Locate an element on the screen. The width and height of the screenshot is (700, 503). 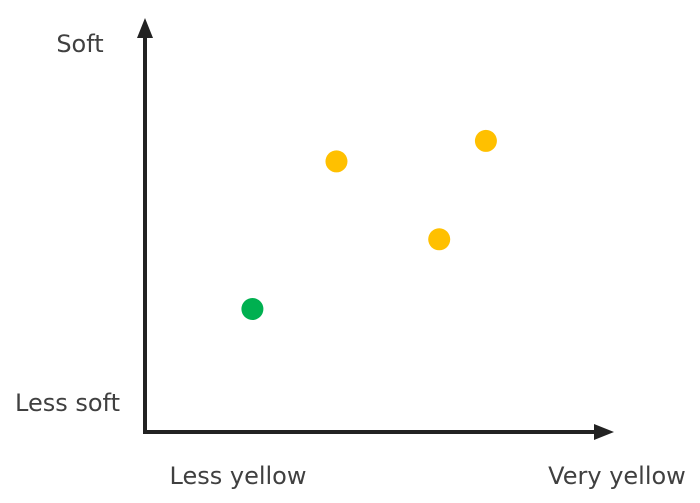
x-low-label: Less yellow is located at coordinates (238, 476).